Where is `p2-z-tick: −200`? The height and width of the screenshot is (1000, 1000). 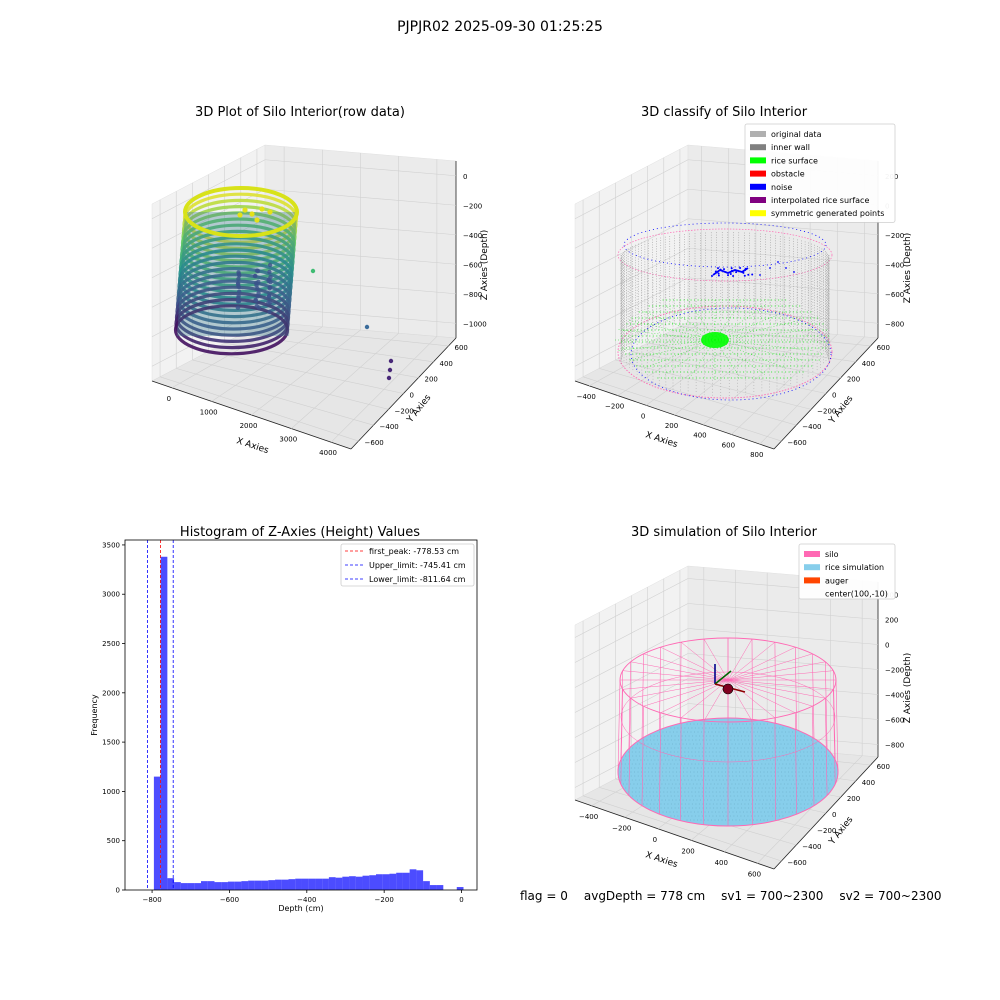 p2-z-tick: −200 is located at coordinates (894, 236).